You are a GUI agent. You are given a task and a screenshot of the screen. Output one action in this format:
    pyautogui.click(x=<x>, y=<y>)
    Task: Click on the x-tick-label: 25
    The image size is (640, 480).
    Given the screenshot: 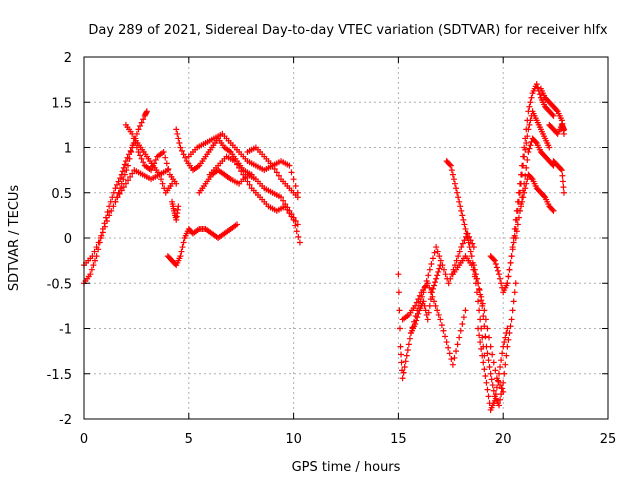 What is the action you would take?
    pyautogui.click(x=608, y=439)
    